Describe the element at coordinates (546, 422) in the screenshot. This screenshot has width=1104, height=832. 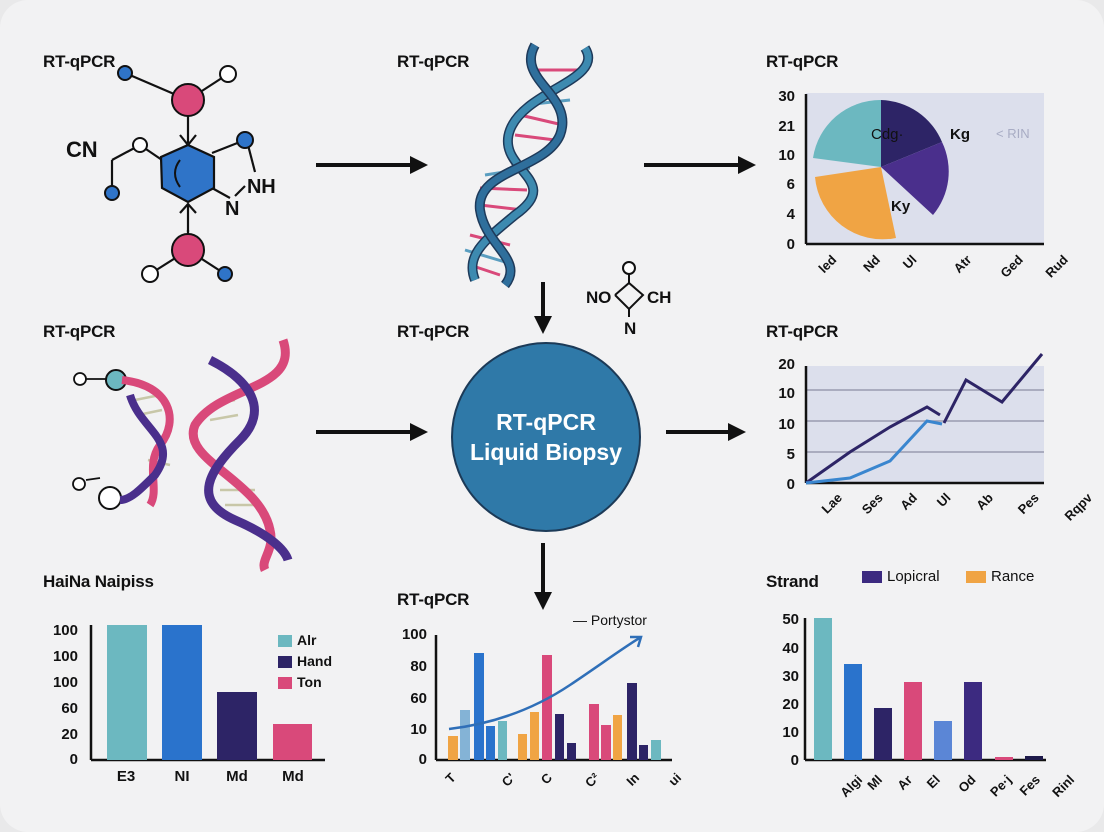
I see `hub-line-1: RT-qPCR` at that location.